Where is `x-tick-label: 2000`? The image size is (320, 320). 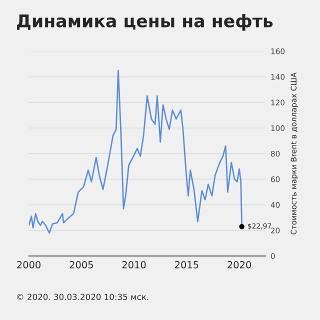
x-tick-label: 2000 is located at coordinates (29, 264).